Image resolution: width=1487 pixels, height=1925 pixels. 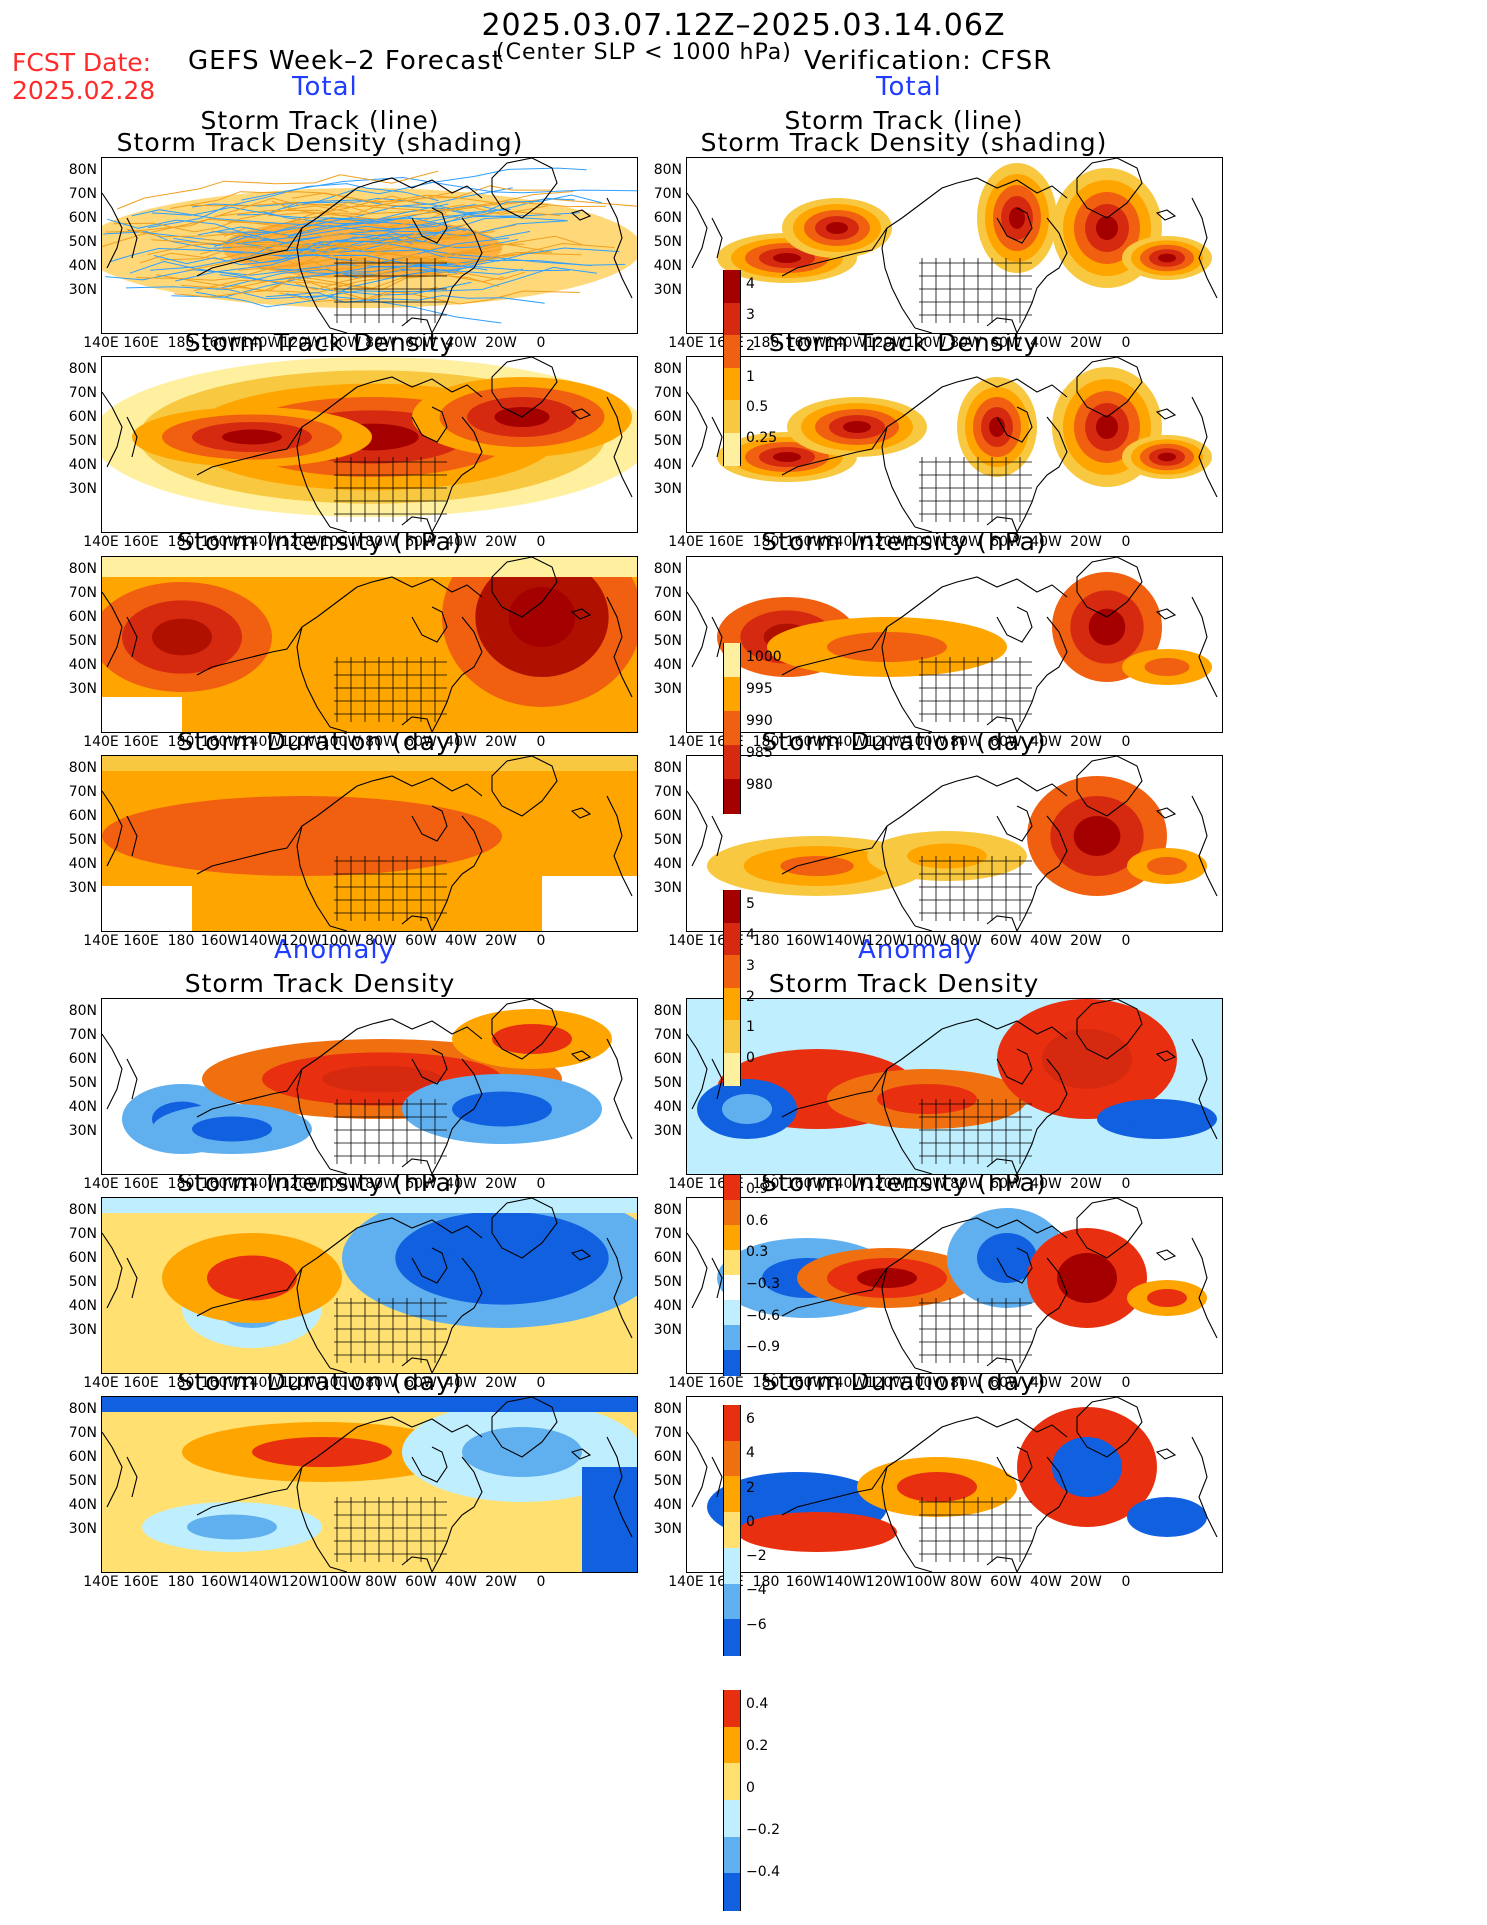 I want to click on colorbar-label: −4, so click(x=756, y=1590).